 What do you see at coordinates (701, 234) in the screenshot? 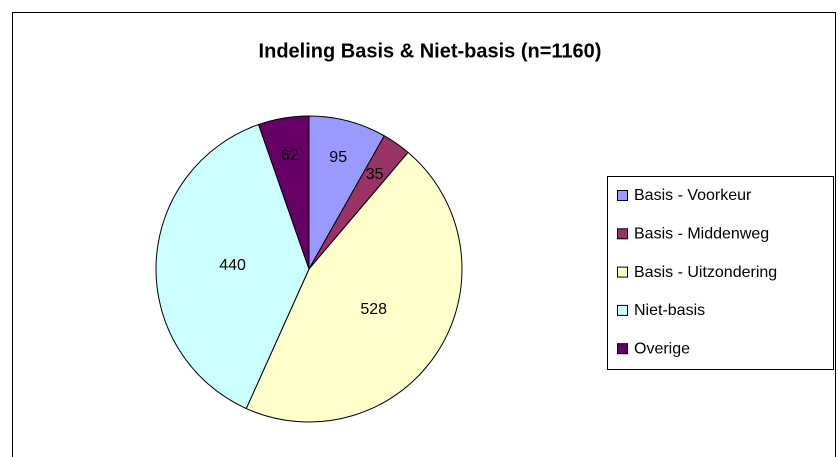
I see `legend-label: Basis - Middenweg` at bounding box center [701, 234].